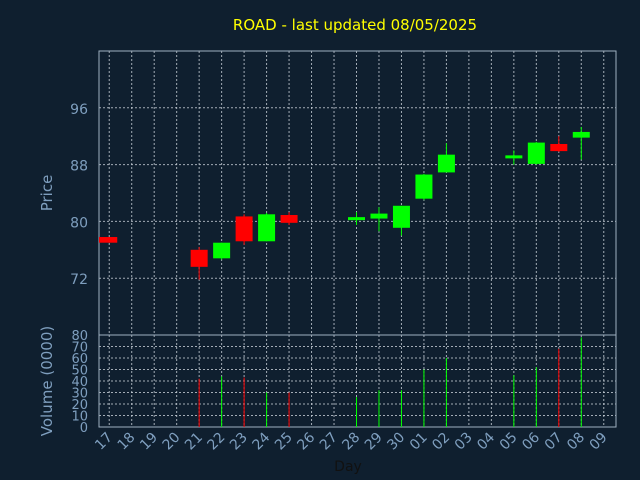 The height and width of the screenshot is (480, 640). I want to click on volume-tick-label: 40, so click(79, 382).